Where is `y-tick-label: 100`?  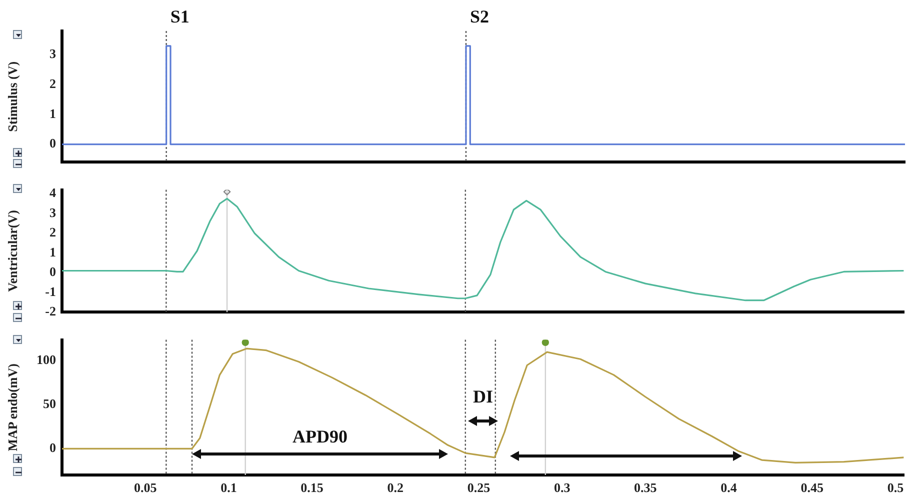
y-tick-label: 100 is located at coordinates (46, 360).